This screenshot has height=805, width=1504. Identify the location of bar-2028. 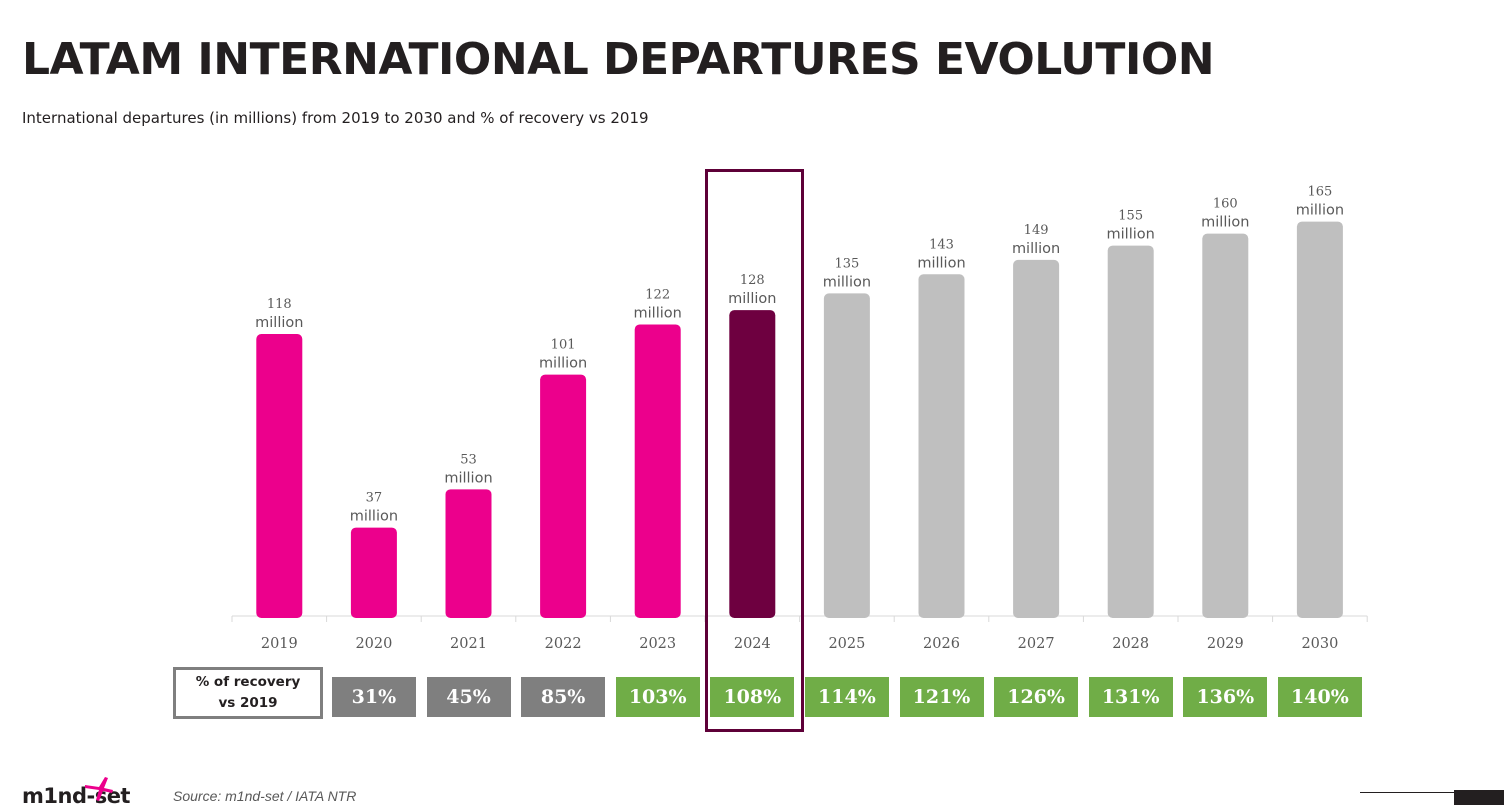
(1130, 431).